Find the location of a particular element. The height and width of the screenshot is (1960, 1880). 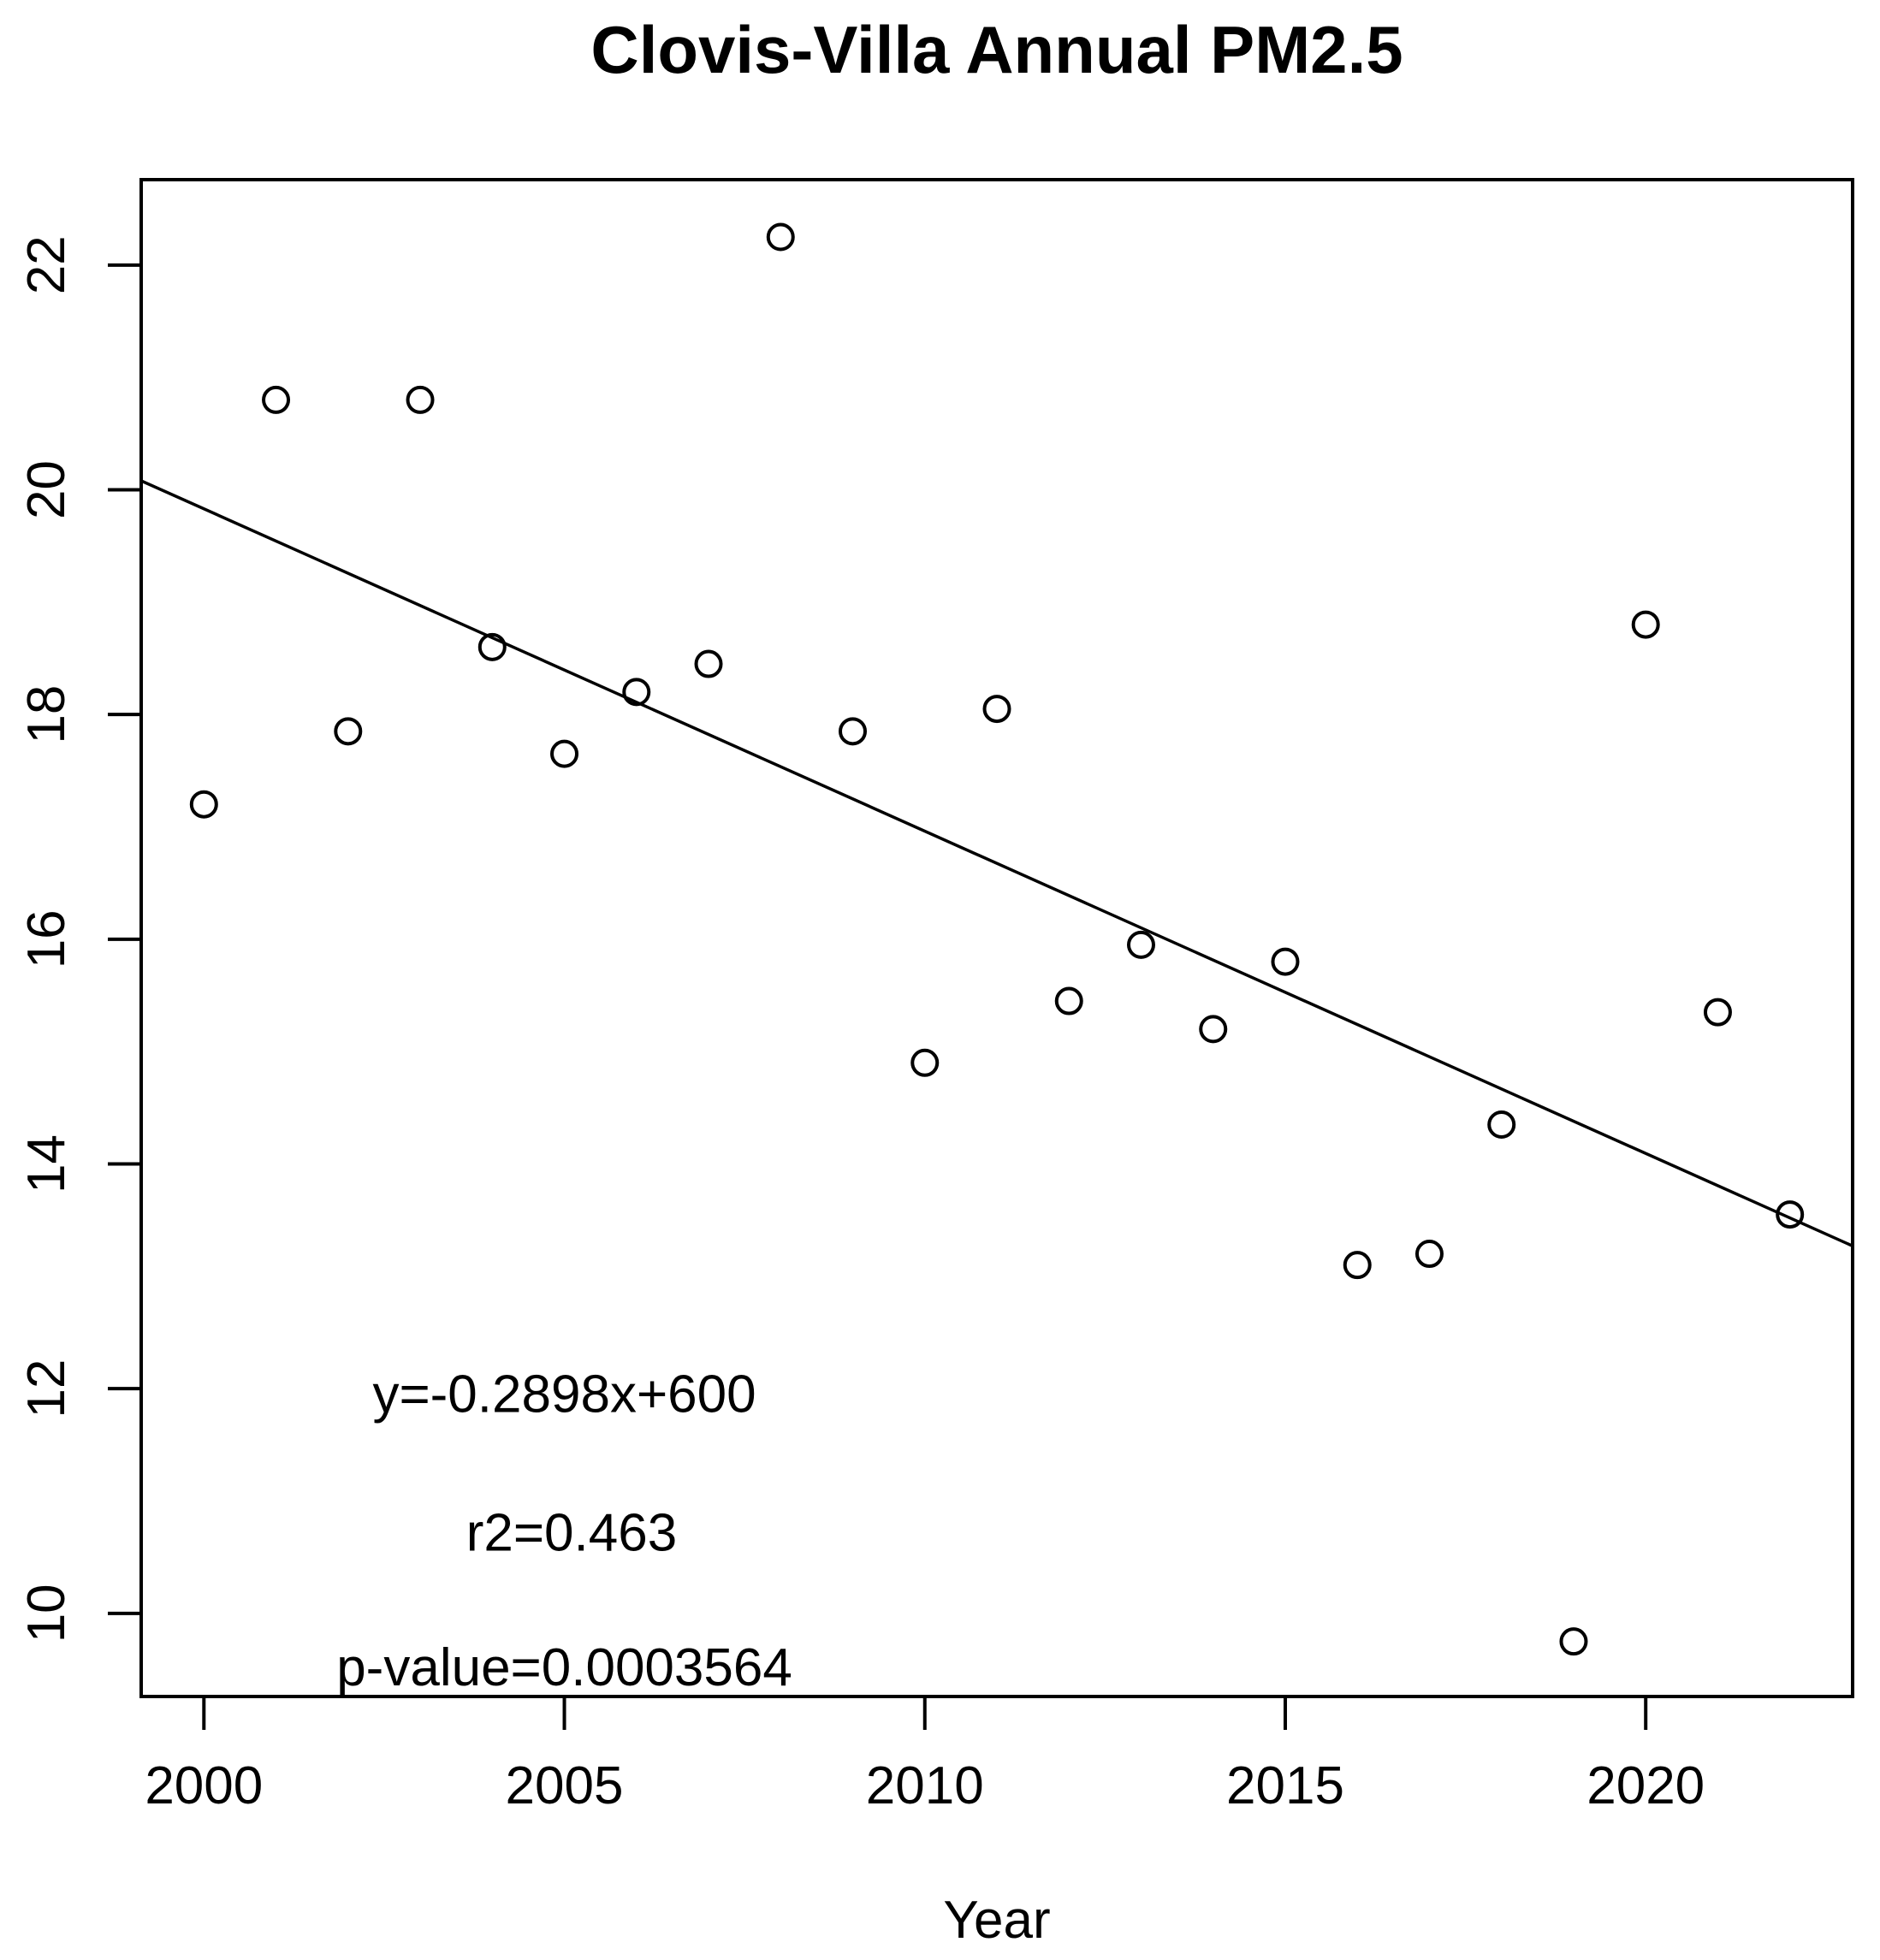

x-axis-title: Year is located at coordinates (996, 1920).